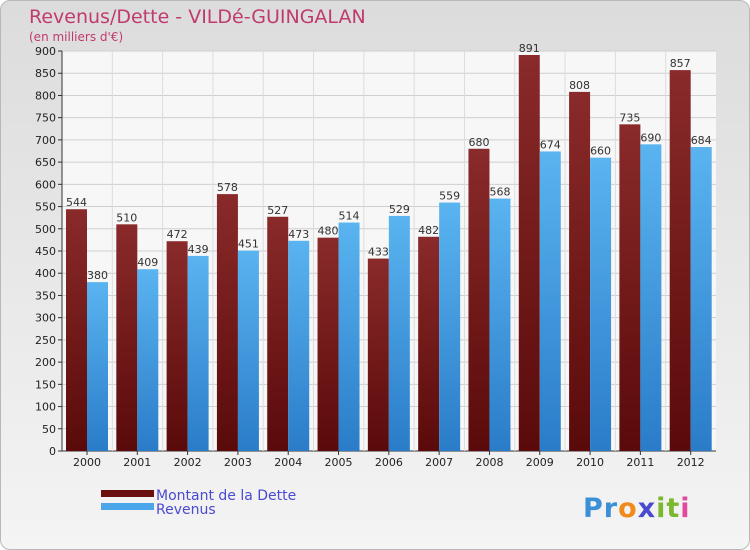 The height and width of the screenshot is (550, 750). I want to click on data-label-revenus: 380, so click(97, 275).